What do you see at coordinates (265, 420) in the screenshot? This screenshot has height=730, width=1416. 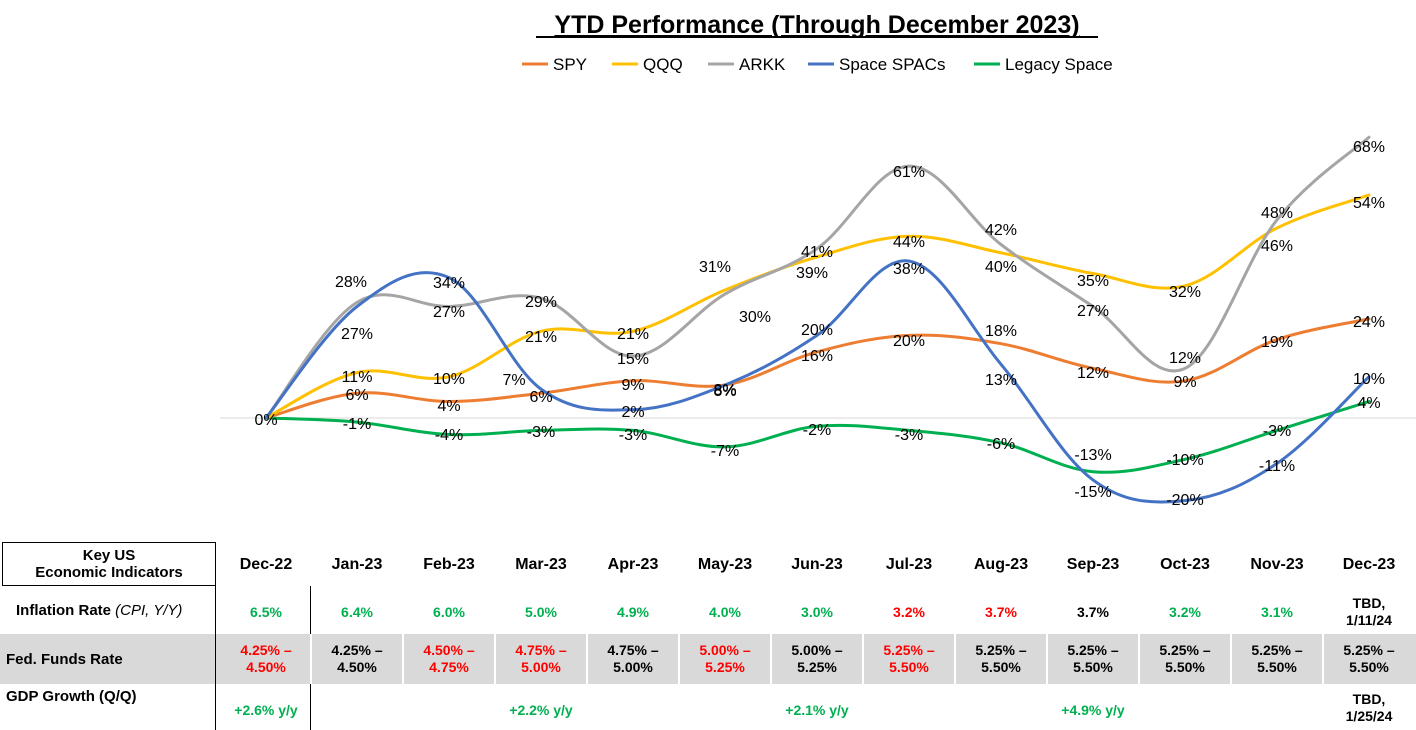 I see `data-label-space-spacs-dec-22: 0%` at bounding box center [265, 420].